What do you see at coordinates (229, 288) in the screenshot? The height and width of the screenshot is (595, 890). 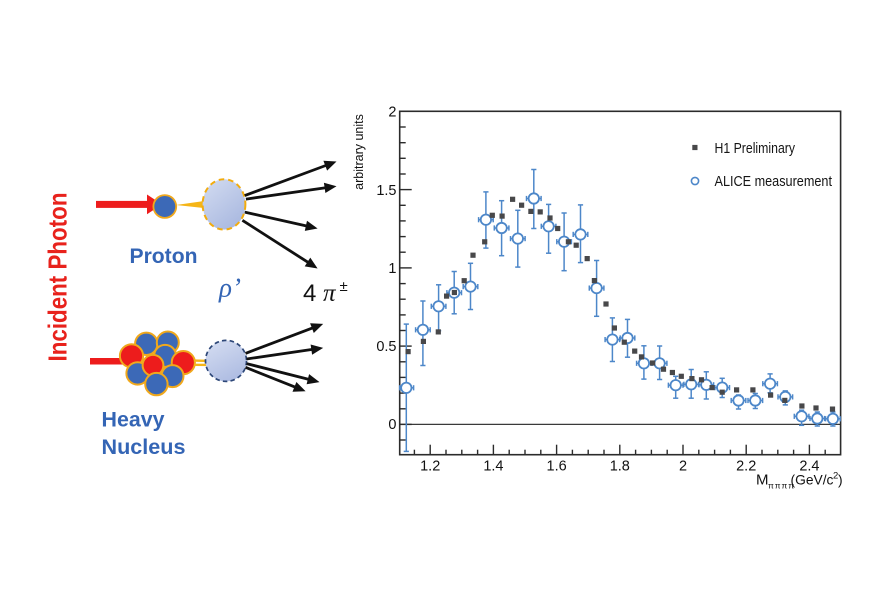 I see `svg-text: ρ’` at bounding box center [229, 288].